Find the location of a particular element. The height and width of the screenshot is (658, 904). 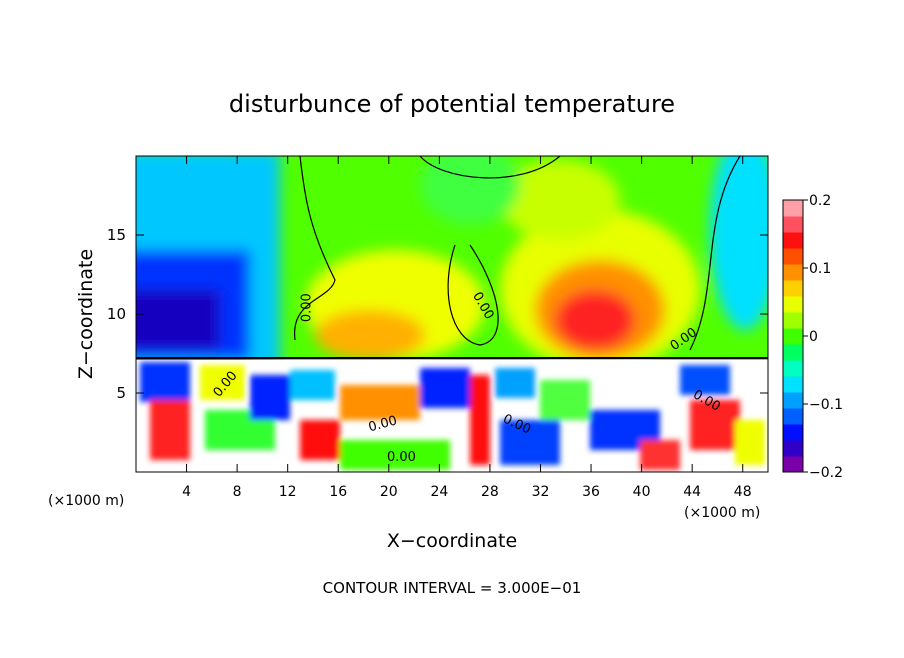

x-tick-label: 8 is located at coordinates (237, 492).